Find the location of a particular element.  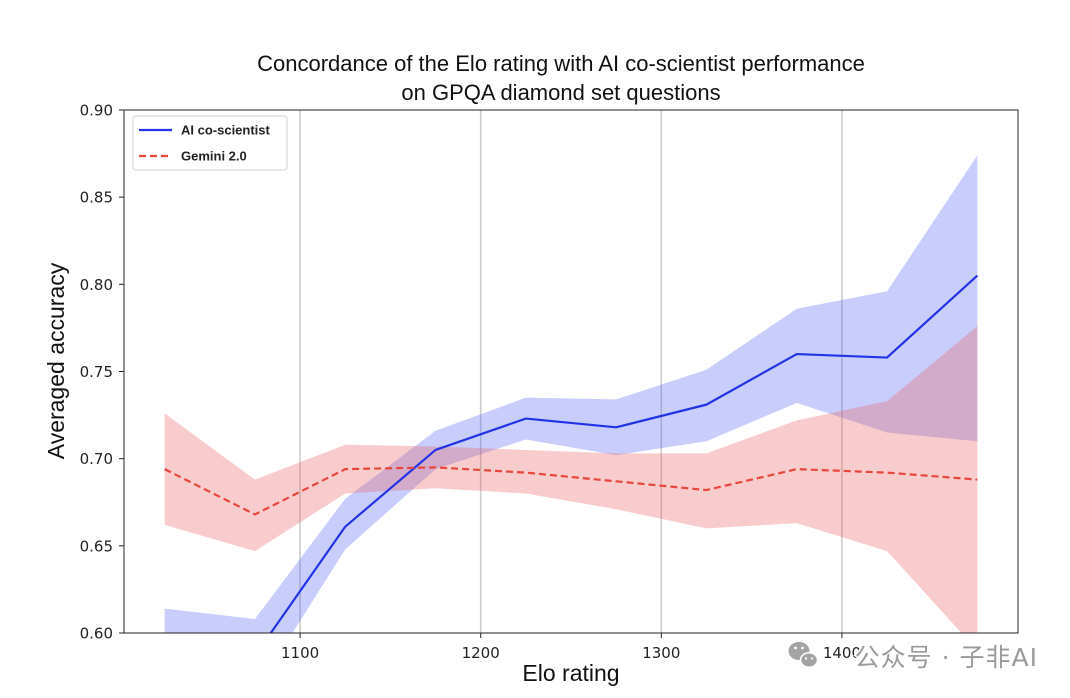

x-tick-label-1300: 1300 is located at coordinates (661, 653).